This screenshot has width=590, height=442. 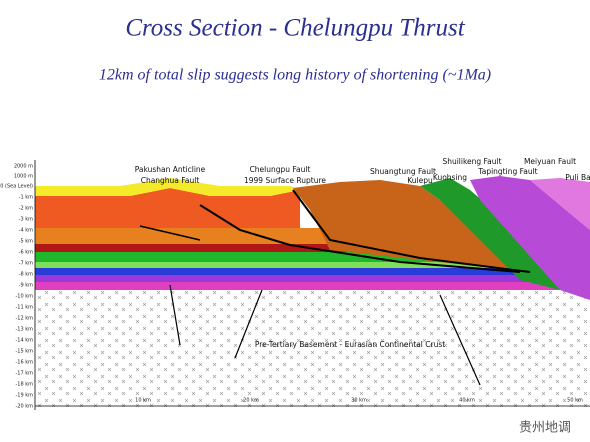 I want to click on depth-label: -20 km, so click(x=24, y=407).